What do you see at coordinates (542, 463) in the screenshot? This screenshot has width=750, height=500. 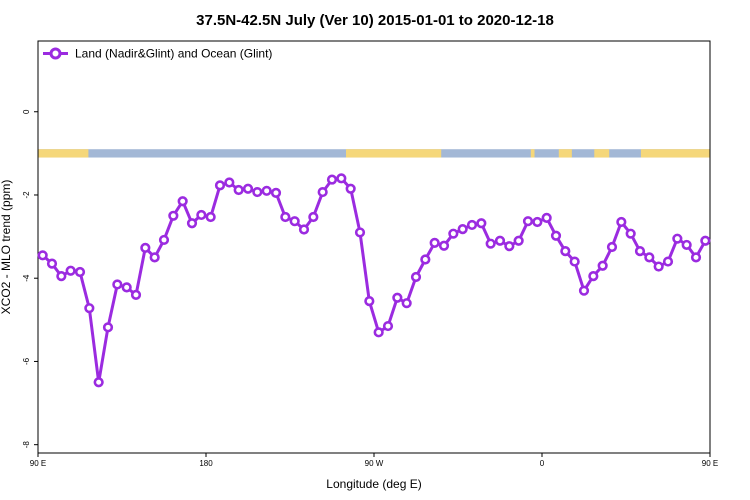 I see `x-tick-label: 0` at bounding box center [542, 463].